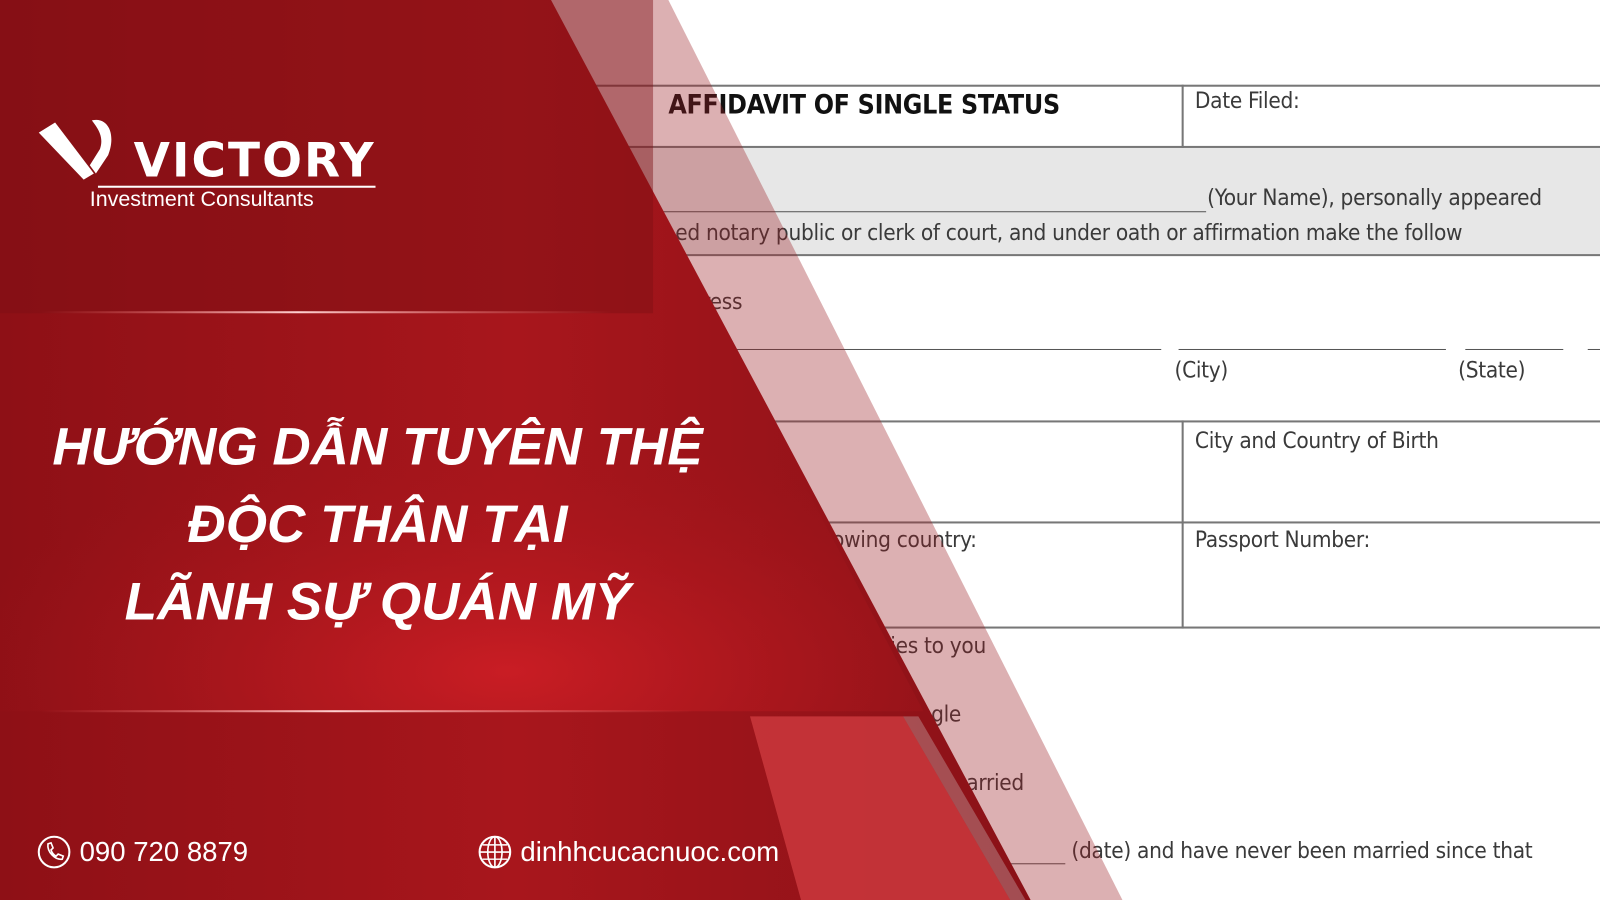 This screenshot has height=900, width=1600. I want to click on v-mark-icon, so click(75, 149).